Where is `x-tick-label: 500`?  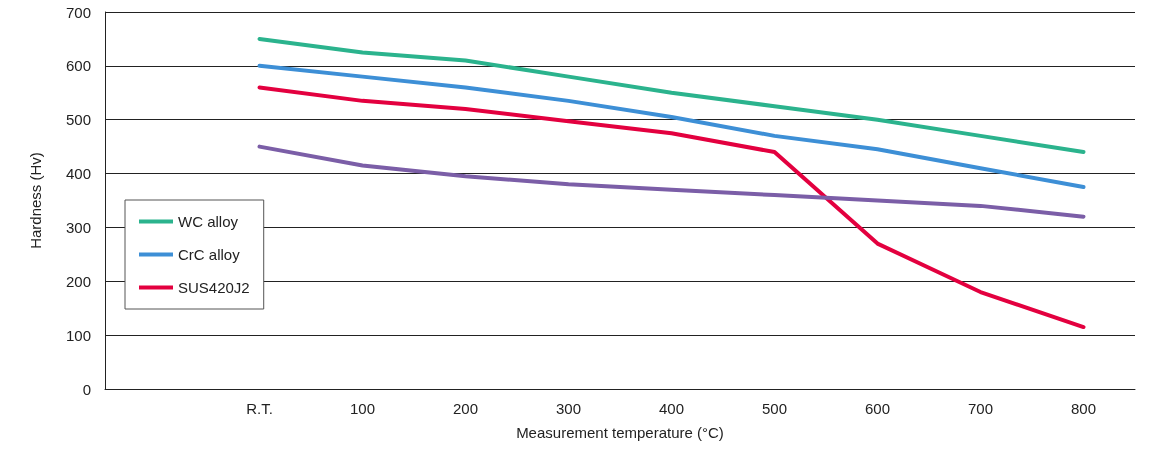 x-tick-label: 500 is located at coordinates (774, 408).